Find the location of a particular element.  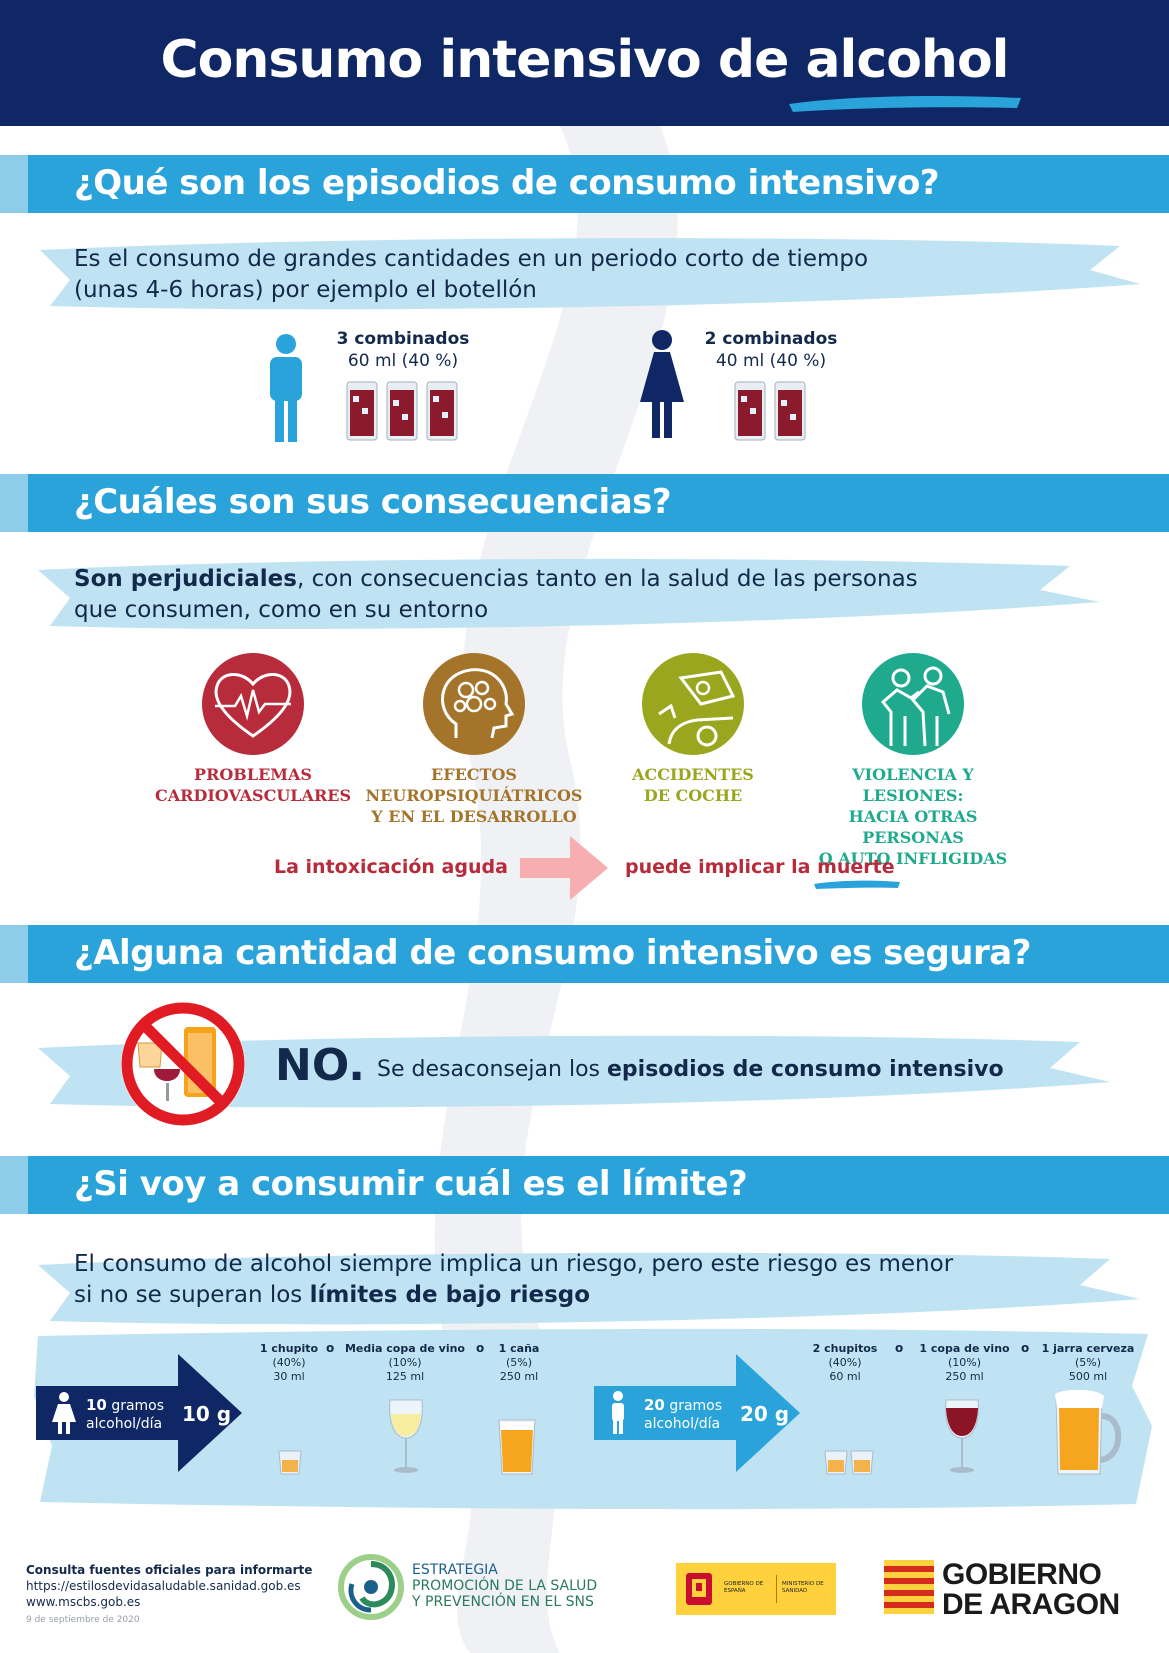

woman-drinks-label: 2 combinados 40 ml (40 %) is located at coordinates (771, 350).